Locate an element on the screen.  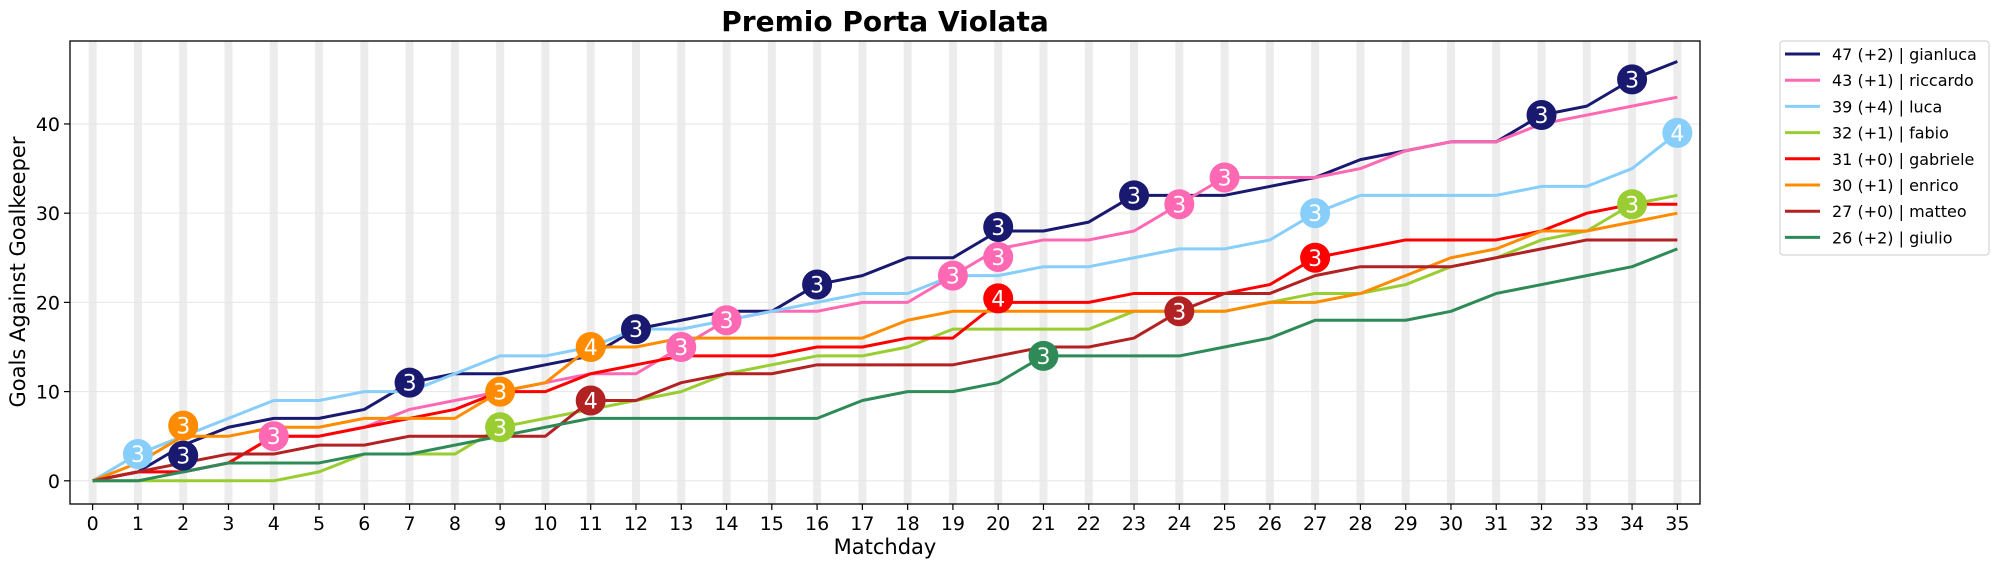
marker-label-fabio: 3 is located at coordinates (1632, 205).